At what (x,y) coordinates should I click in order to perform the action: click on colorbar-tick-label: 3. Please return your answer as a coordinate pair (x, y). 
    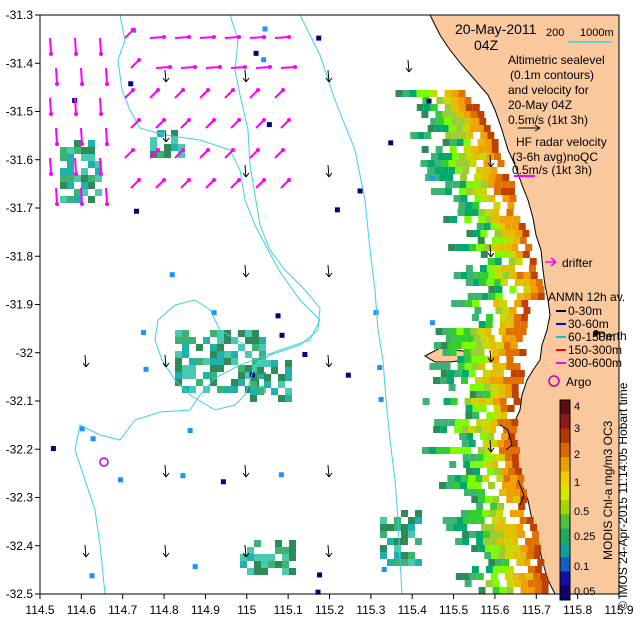
    Looking at the image, I should click on (577, 429).